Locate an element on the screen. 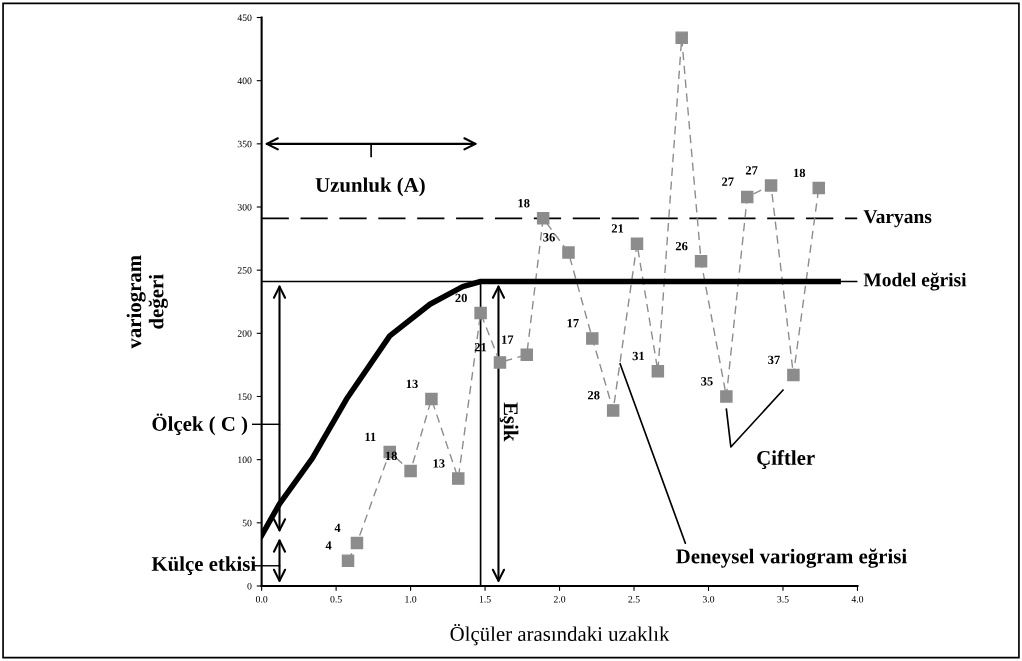 The width and height of the screenshot is (1022, 661). x-tick-label: 4.0 is located at coordinates (857, 599).